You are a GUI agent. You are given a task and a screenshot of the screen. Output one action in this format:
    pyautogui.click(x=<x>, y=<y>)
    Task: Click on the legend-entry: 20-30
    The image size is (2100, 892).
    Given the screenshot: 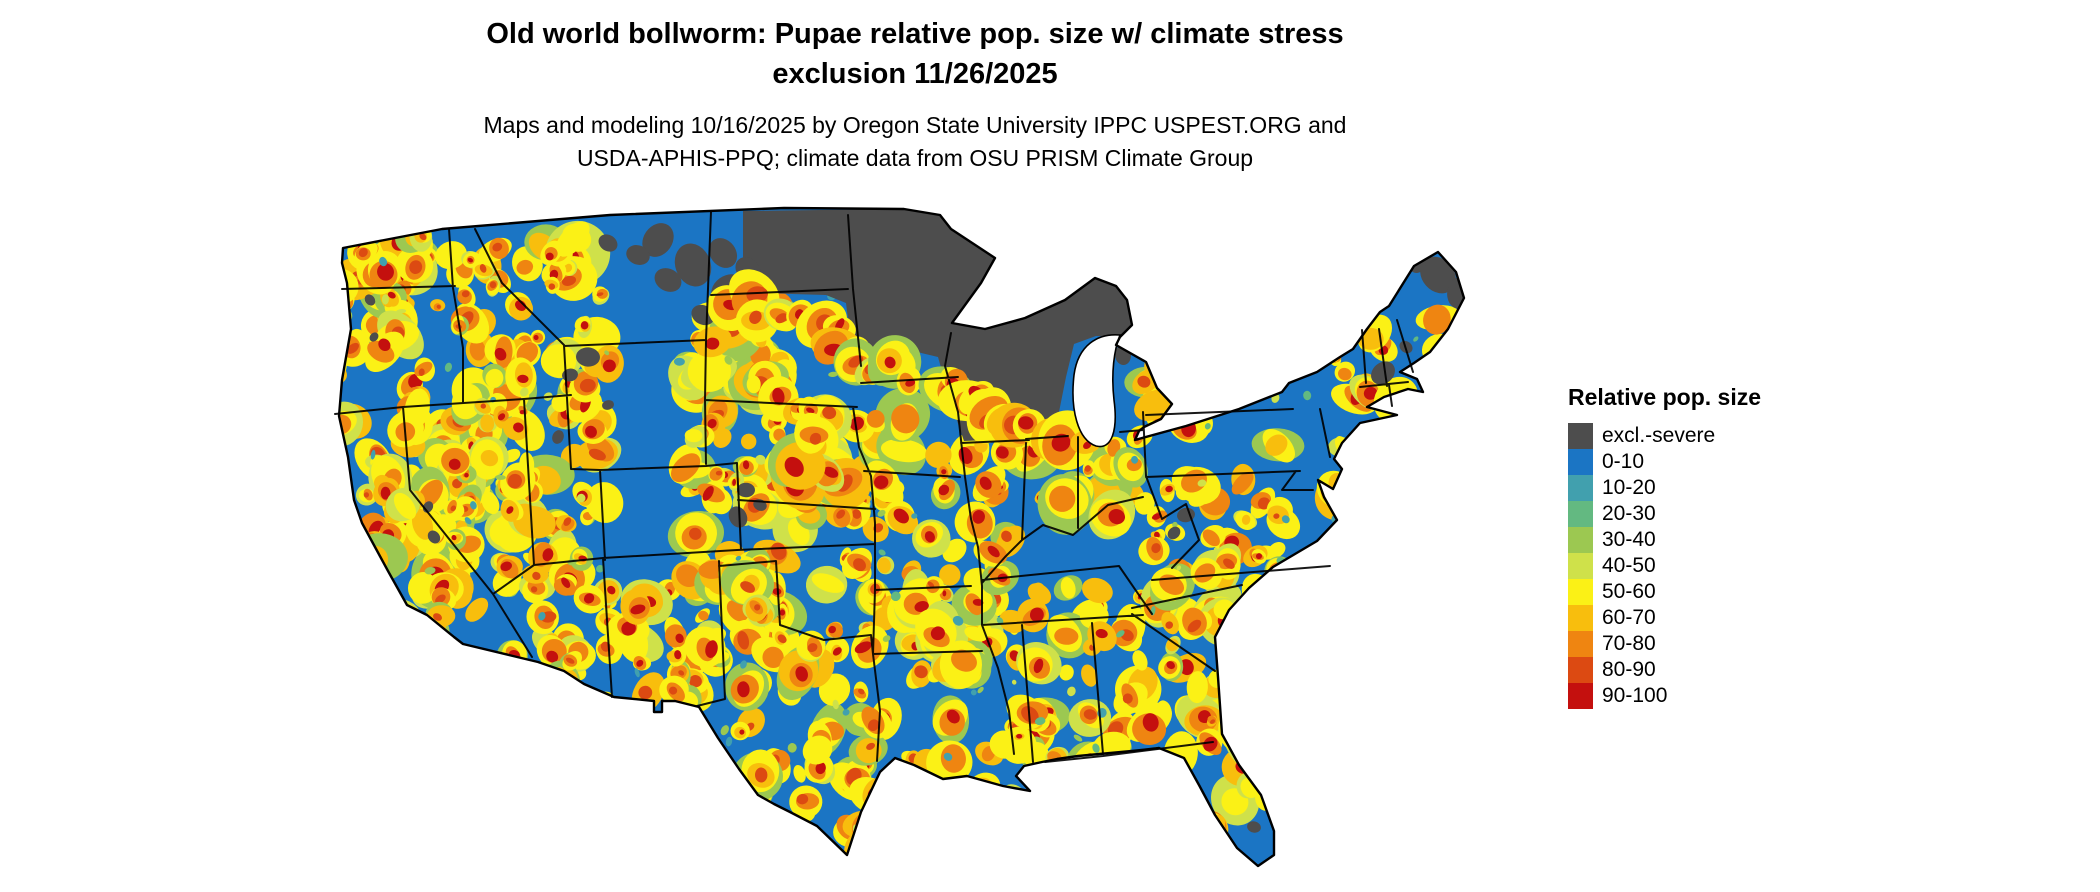 What is the action you would take?
    pyautogui.click(x=1664, y=514)
    